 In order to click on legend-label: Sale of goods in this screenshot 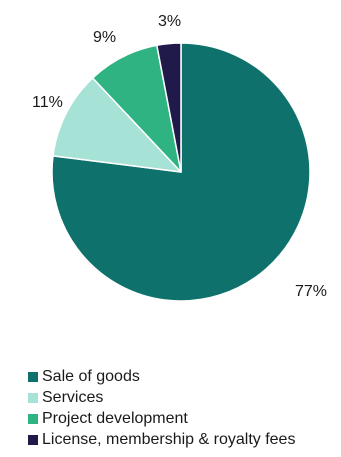, I will do `click(91, 376)`.